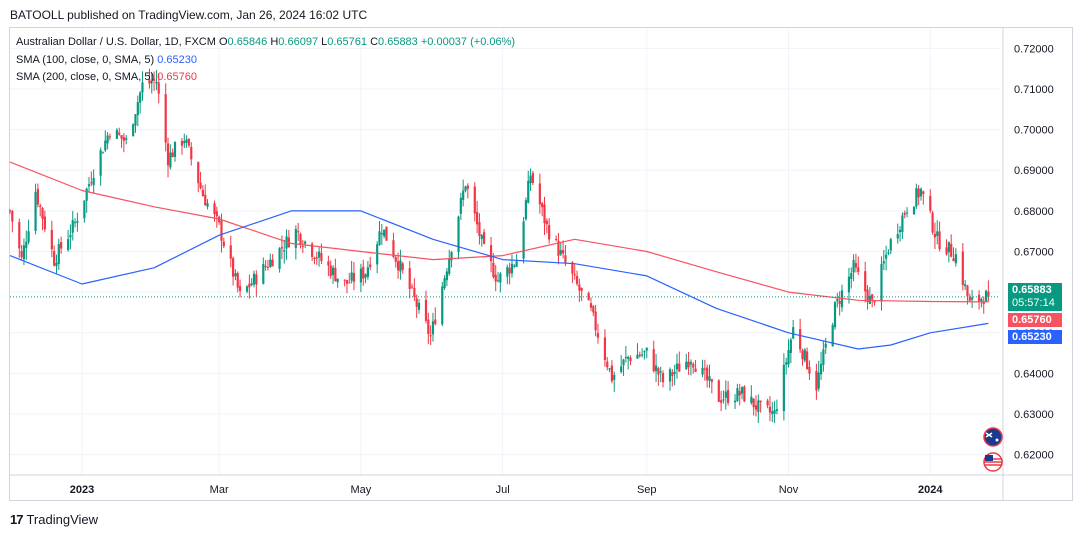 This screenshot has height=538, width=1080. I want to click on footer-brand: 17 TradingView, so click(54, 519).